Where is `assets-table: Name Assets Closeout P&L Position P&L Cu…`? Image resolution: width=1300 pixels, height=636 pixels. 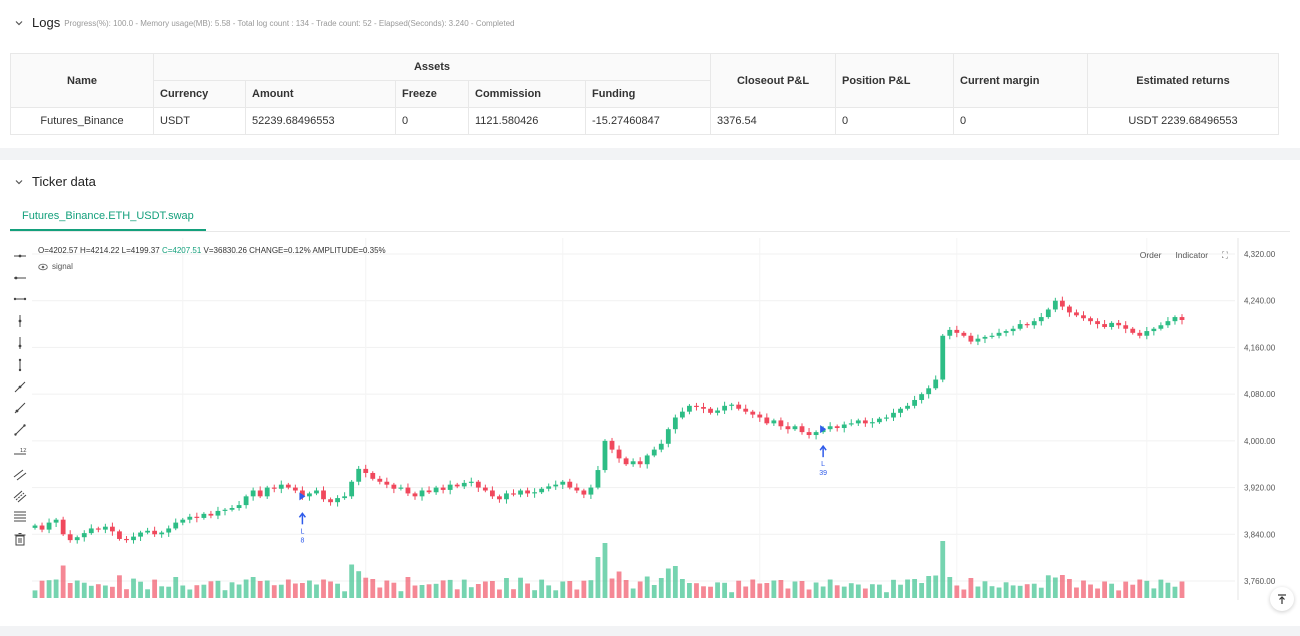
assets-table: Name Assets Closeout P&L Position P&L Cu… is located at coordinates (644, 94).